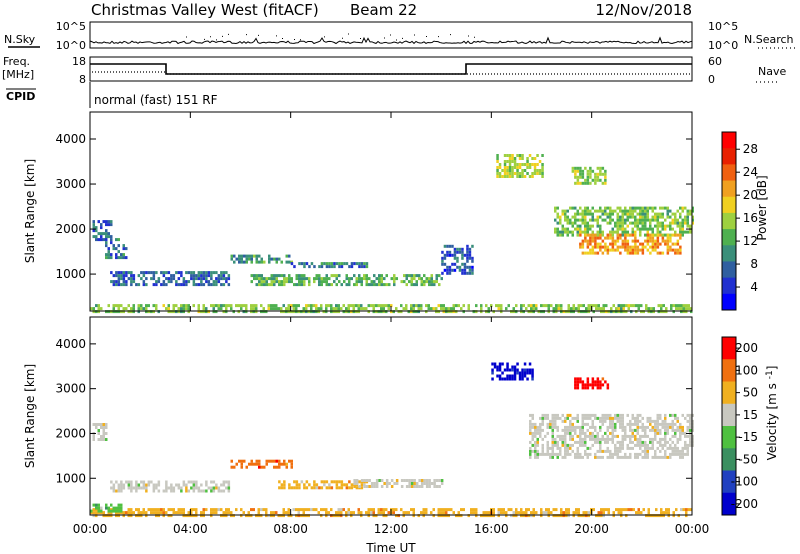  What do you see at coordinates (71, 45) in the screenshot?
I see `nsky-tick-low: 10^0` at bounding box center [71, 45].